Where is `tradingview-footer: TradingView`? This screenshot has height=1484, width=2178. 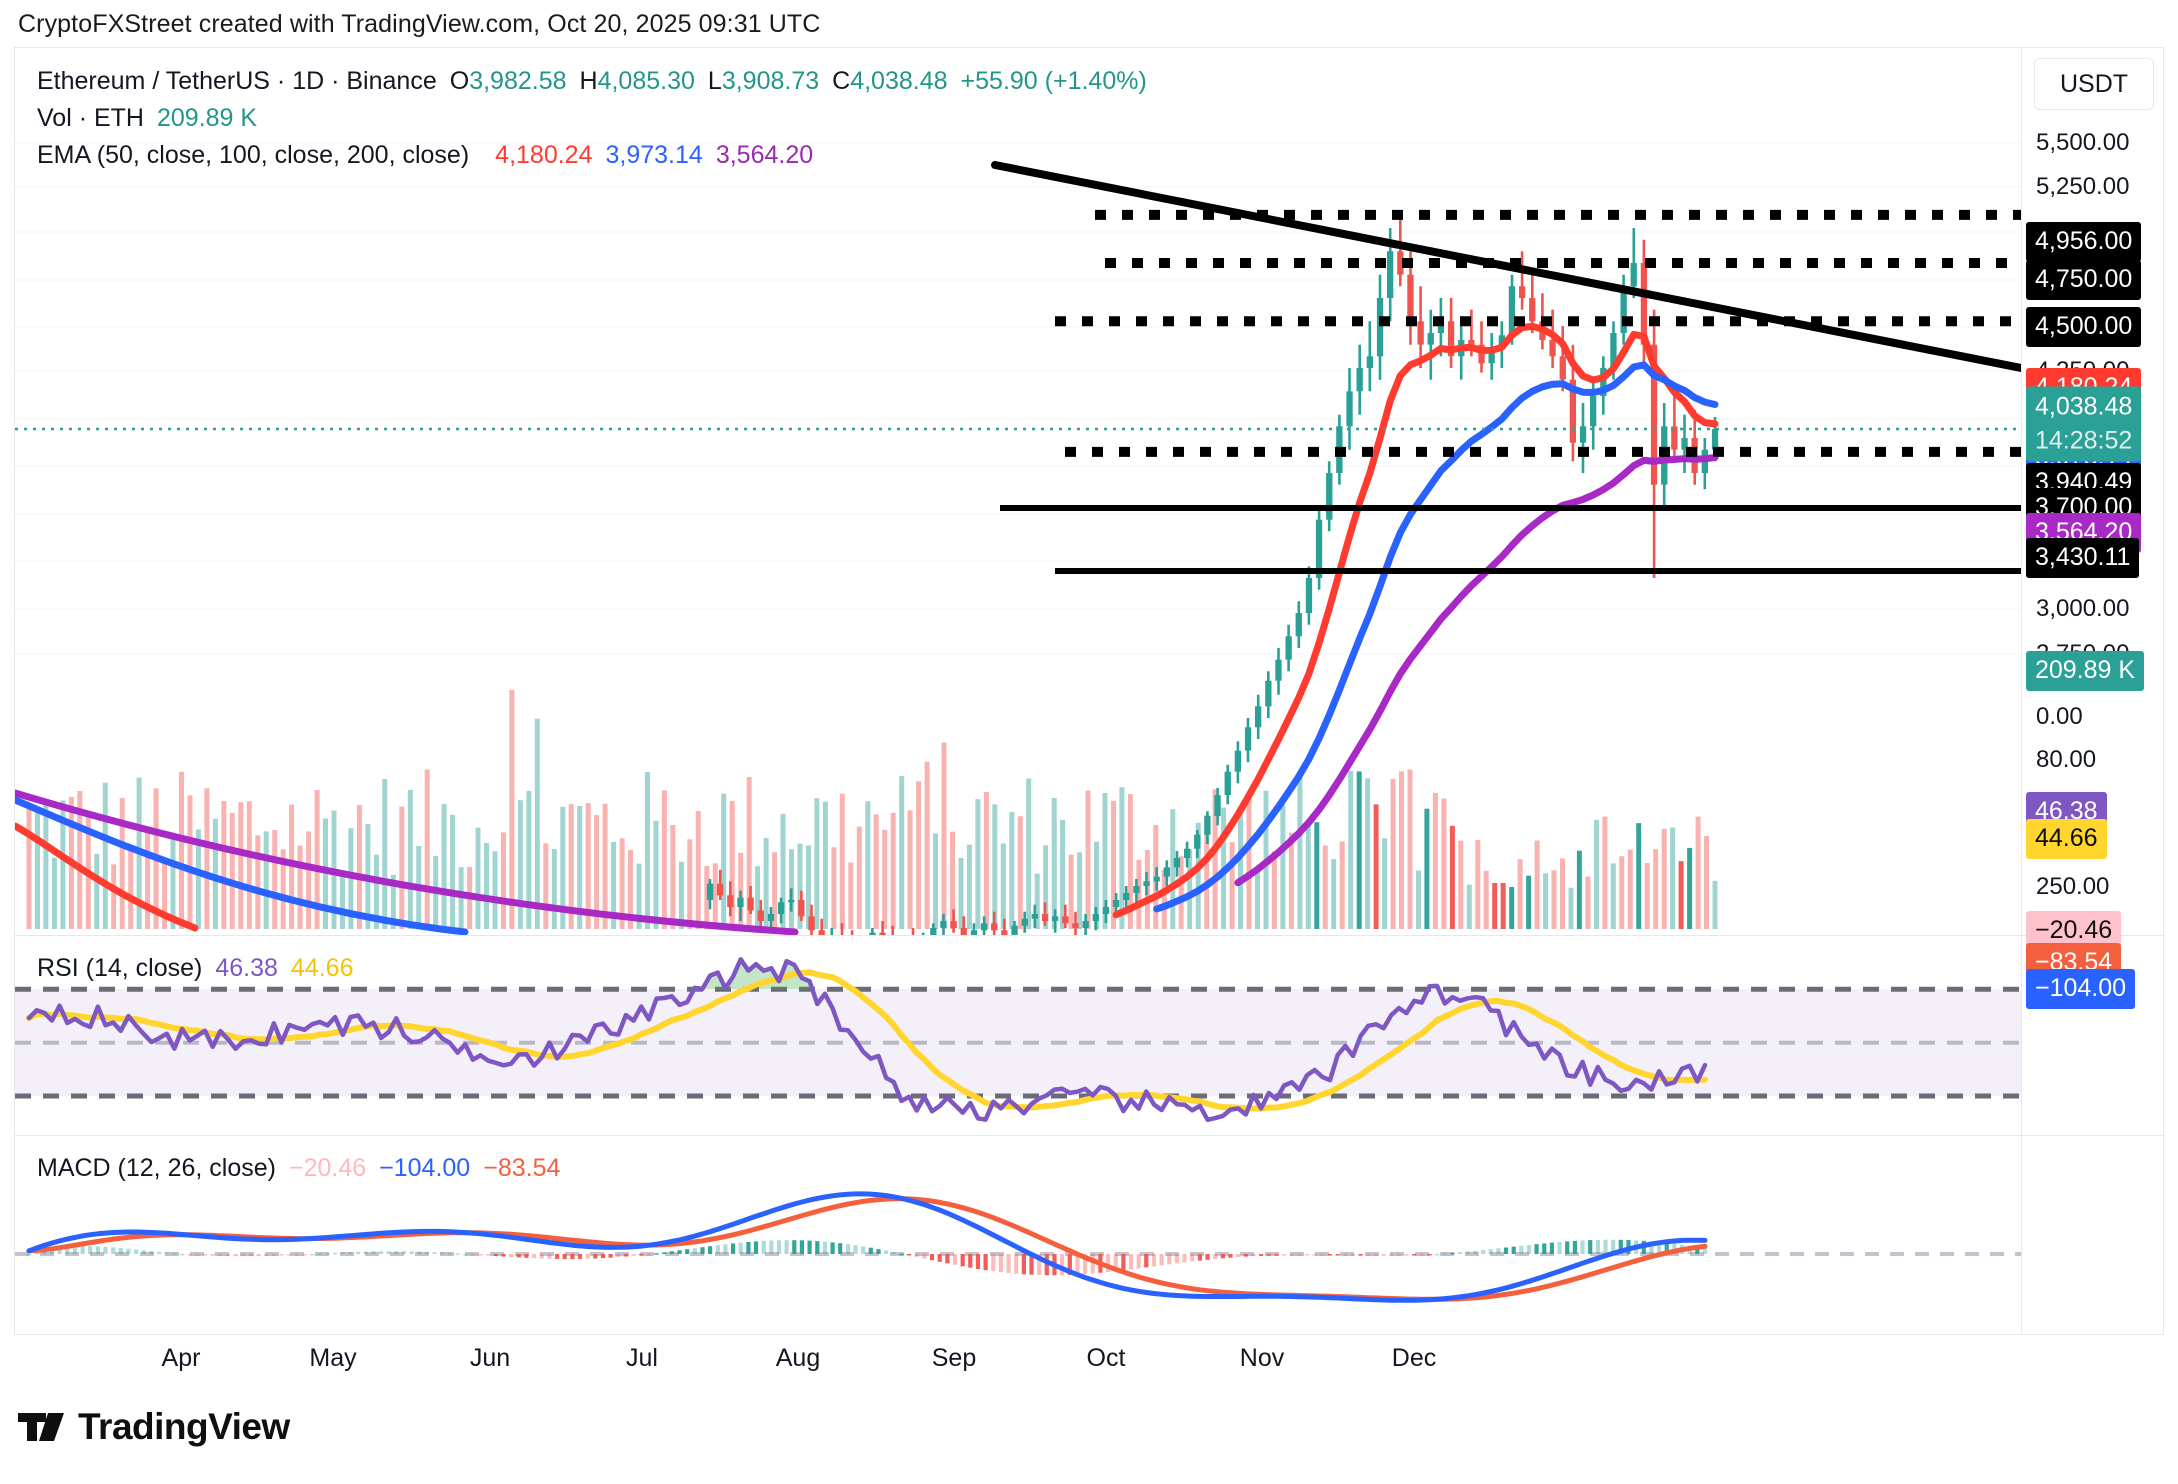
tradingview-footer: TradingView is located at coordinates (154, 1427).